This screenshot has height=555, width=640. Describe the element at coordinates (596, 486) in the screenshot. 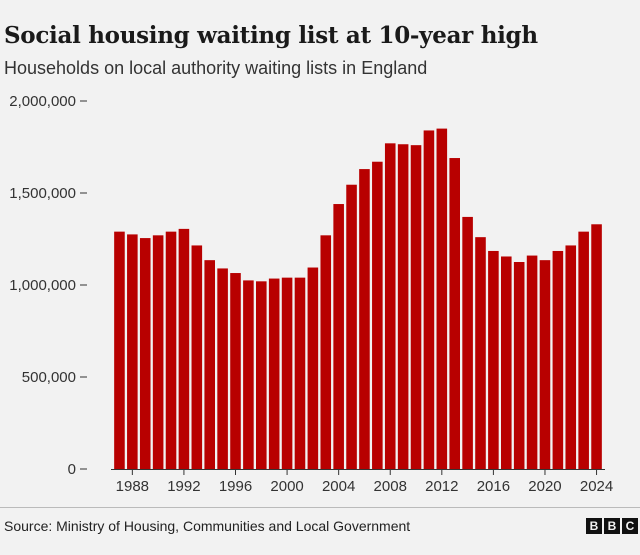

I see `x-tick-label: 2024` at that location.